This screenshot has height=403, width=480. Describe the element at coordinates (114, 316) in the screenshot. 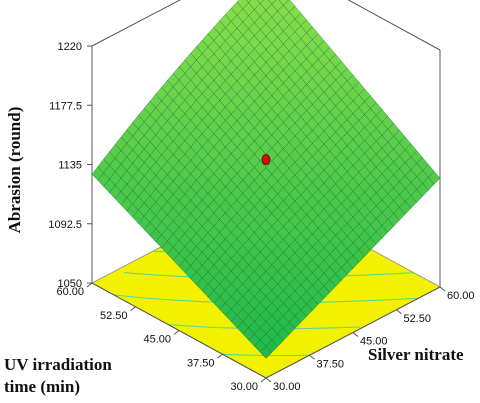

I see `y-tick-label: 52.50` at that location.